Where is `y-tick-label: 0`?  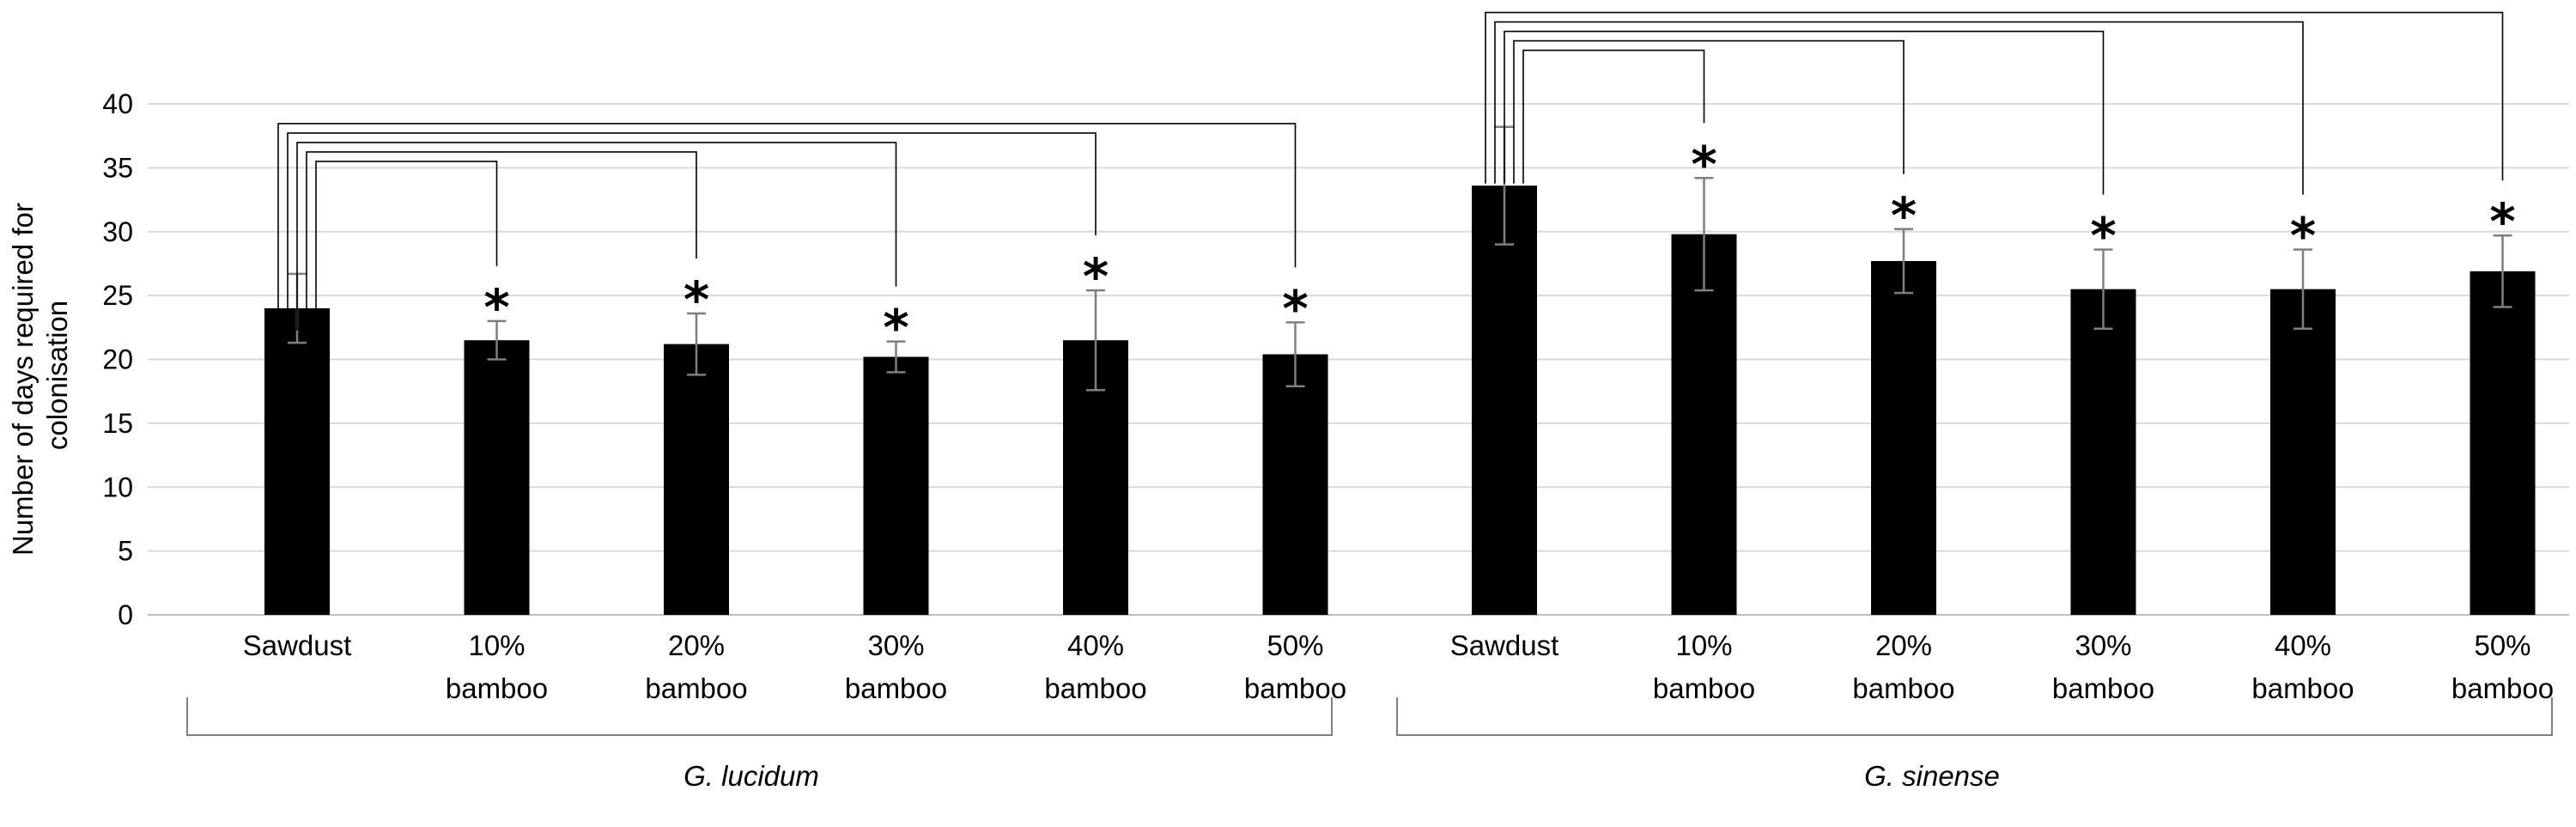 y-tick-label: 0 is located at coordinates (126, 614).